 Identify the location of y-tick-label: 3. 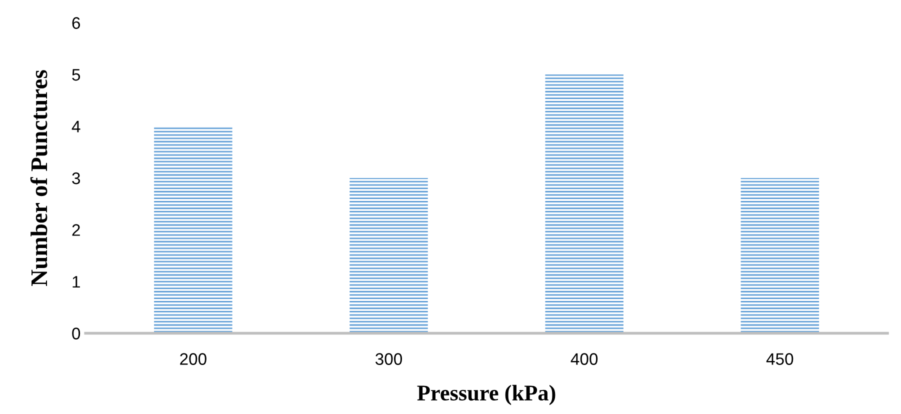
(76, 178).